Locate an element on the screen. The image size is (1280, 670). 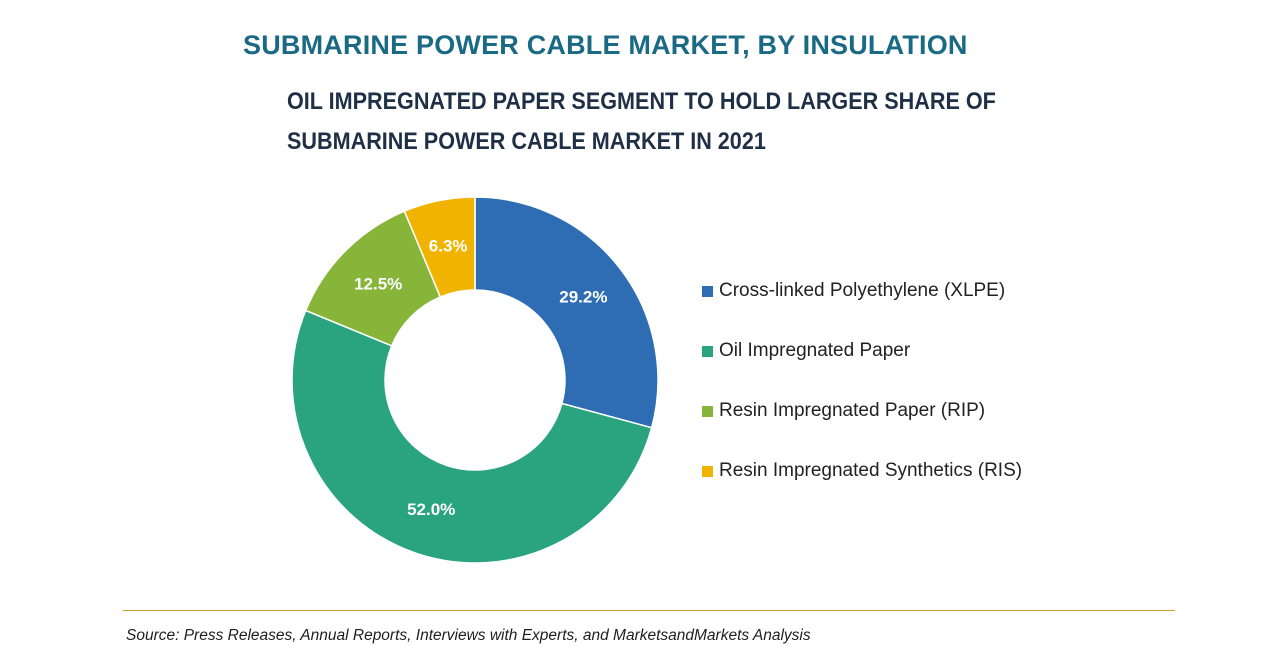
legend-item: Resin Impregnated Paper (RIP) is located at coordinates (862, 411).